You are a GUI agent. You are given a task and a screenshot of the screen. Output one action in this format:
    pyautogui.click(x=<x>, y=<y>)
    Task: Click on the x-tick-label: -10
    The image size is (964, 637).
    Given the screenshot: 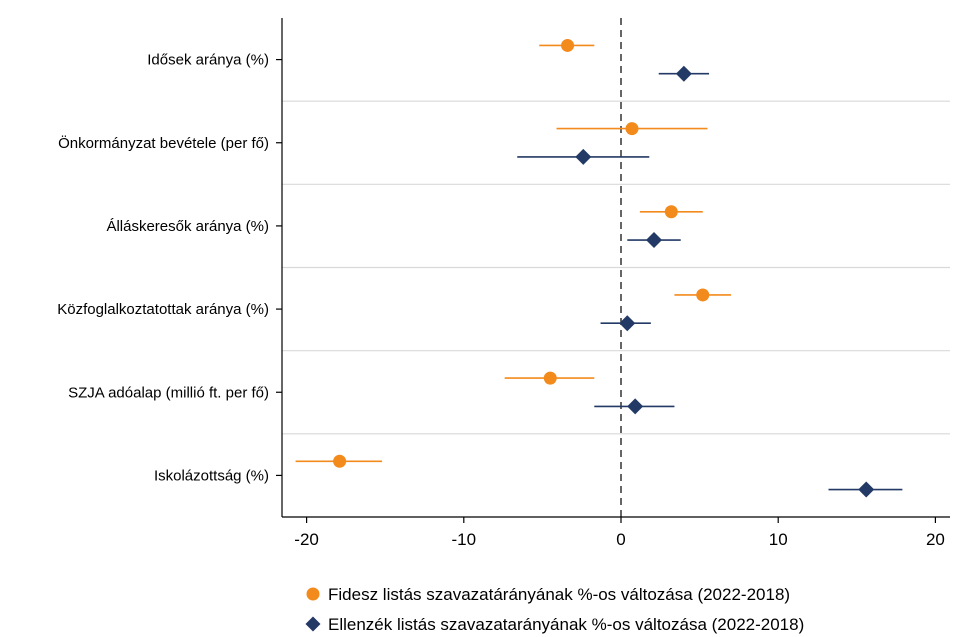 What is the action you would take?
    pyautogui.click(x=464, y=539)
    